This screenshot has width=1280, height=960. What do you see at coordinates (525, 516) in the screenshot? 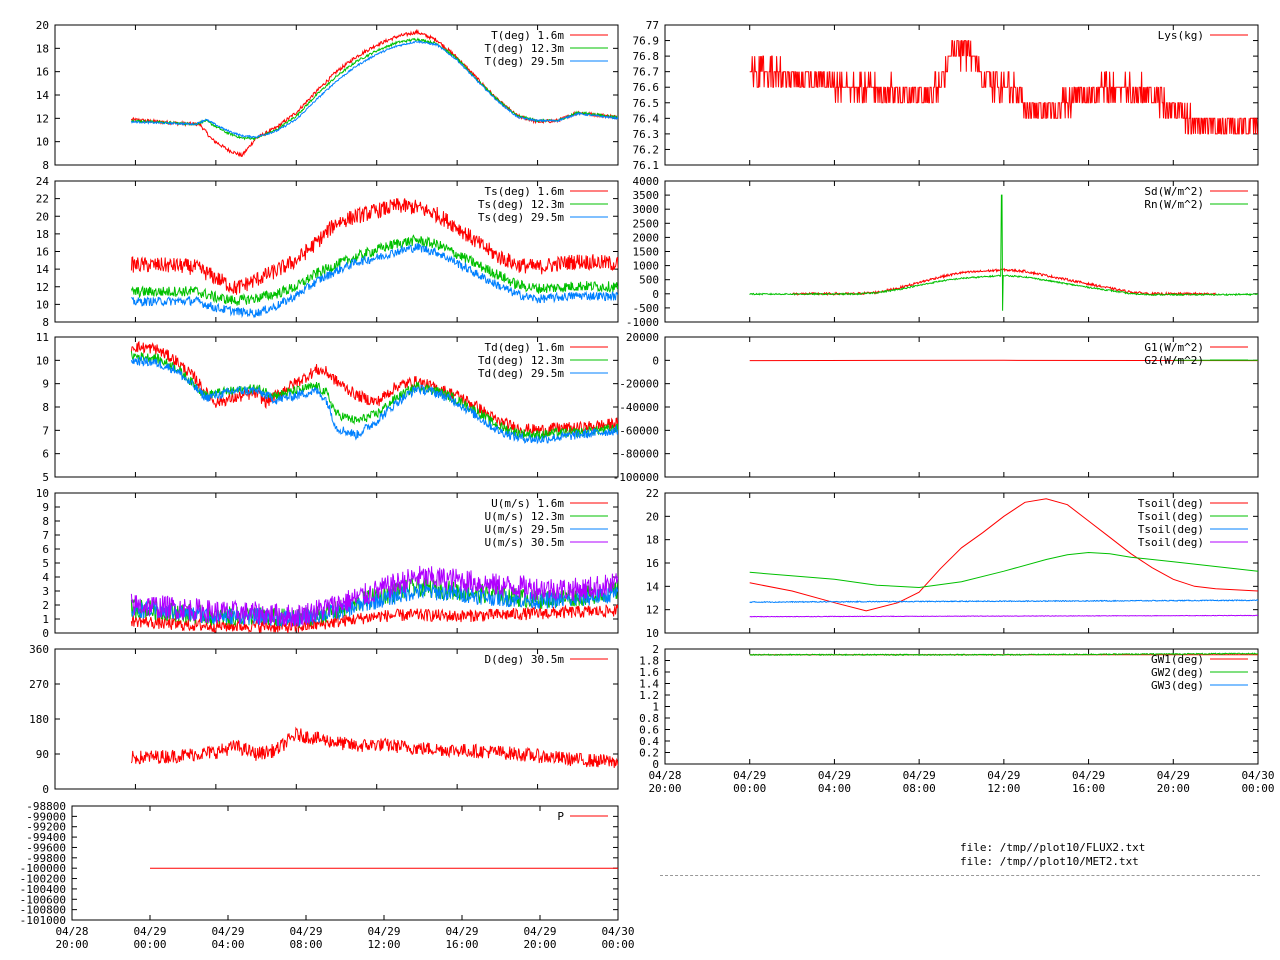
I see `legend-label: U(m/s) 12.3m` at bounding box center [525, 516].